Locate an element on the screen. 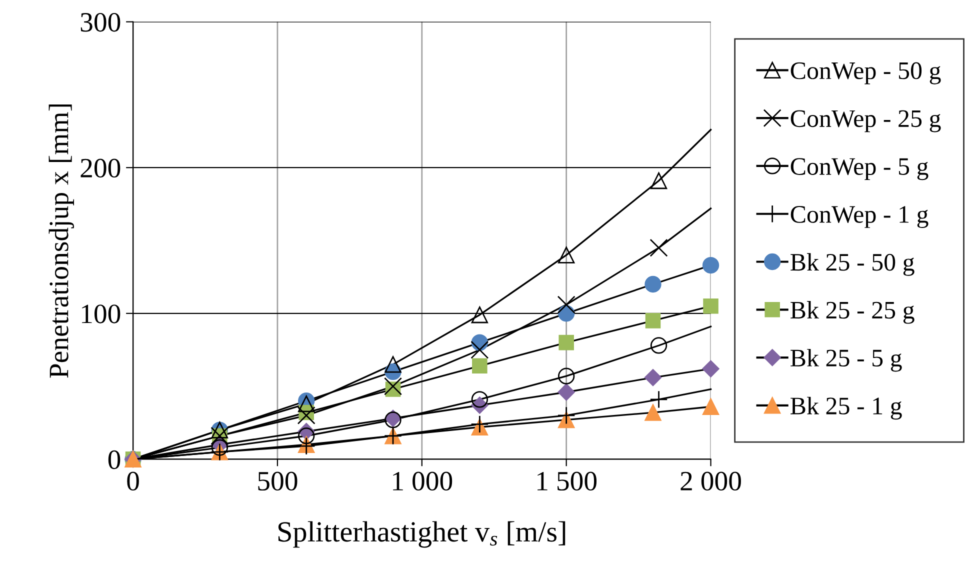 Image resolution: width=971 pixels, height=574 pixels. legend-label: ConWep - 5 g is located at coordinates (859, 169).